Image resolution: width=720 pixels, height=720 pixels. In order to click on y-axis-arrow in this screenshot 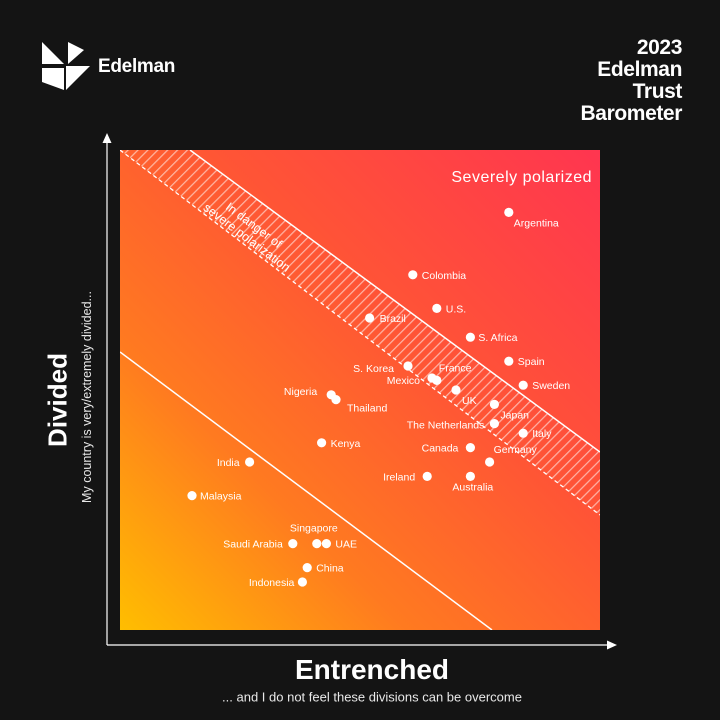, I will do `click(107, 138)`.